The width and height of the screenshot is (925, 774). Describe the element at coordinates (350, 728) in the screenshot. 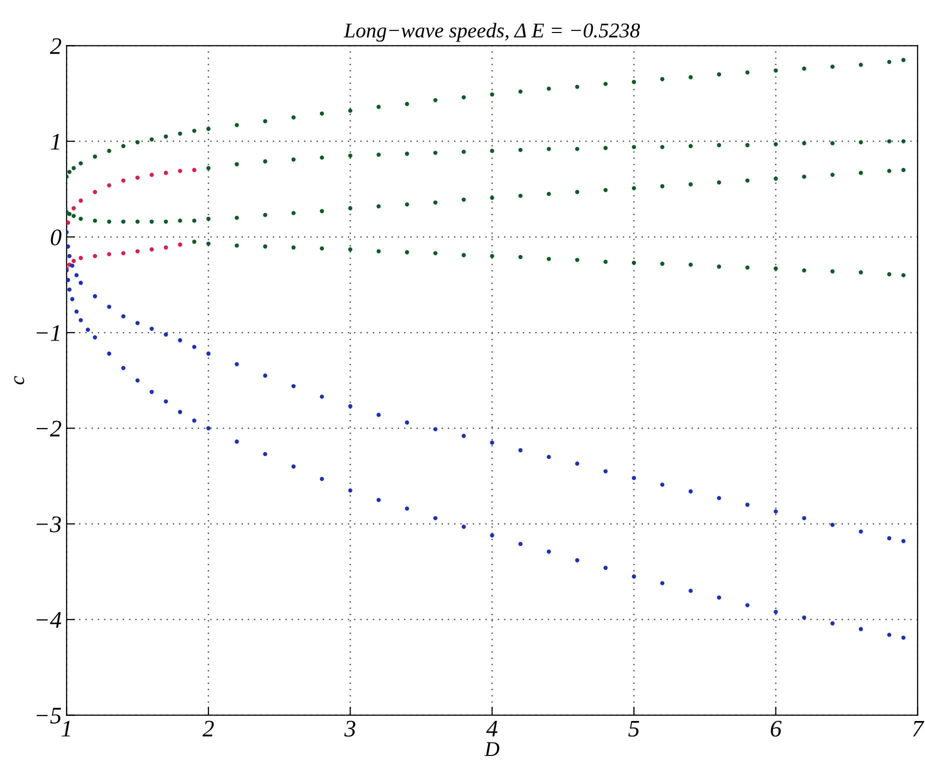

I see `x-tick-label: 3` at that location.